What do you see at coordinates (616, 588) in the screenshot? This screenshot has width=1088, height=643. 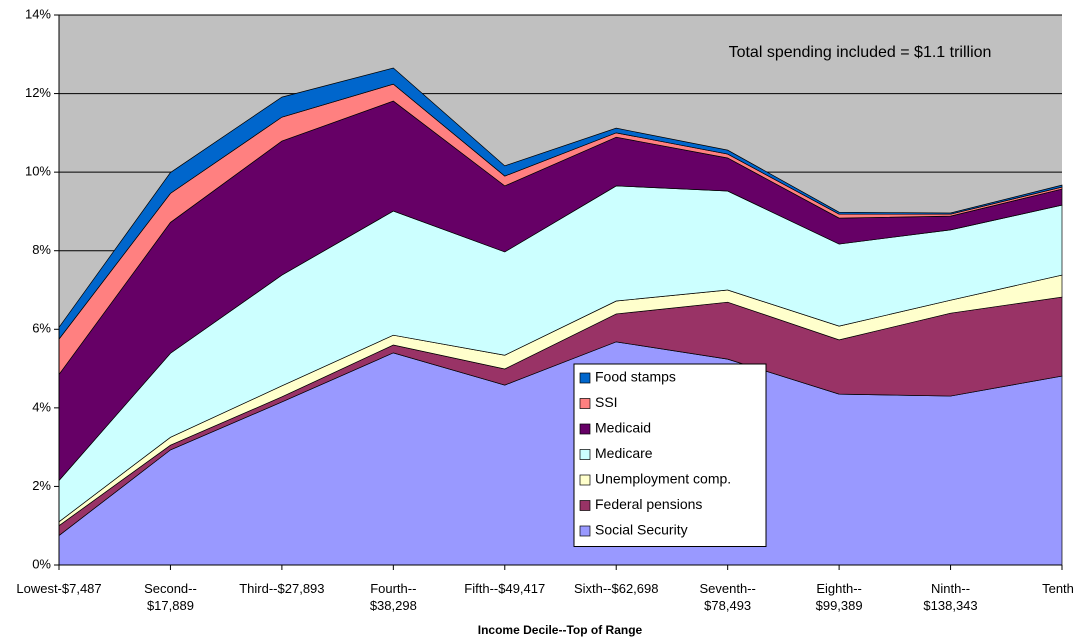 I see `x-tick-label: Sixth--$62,698` at bounding box center [616, 588].